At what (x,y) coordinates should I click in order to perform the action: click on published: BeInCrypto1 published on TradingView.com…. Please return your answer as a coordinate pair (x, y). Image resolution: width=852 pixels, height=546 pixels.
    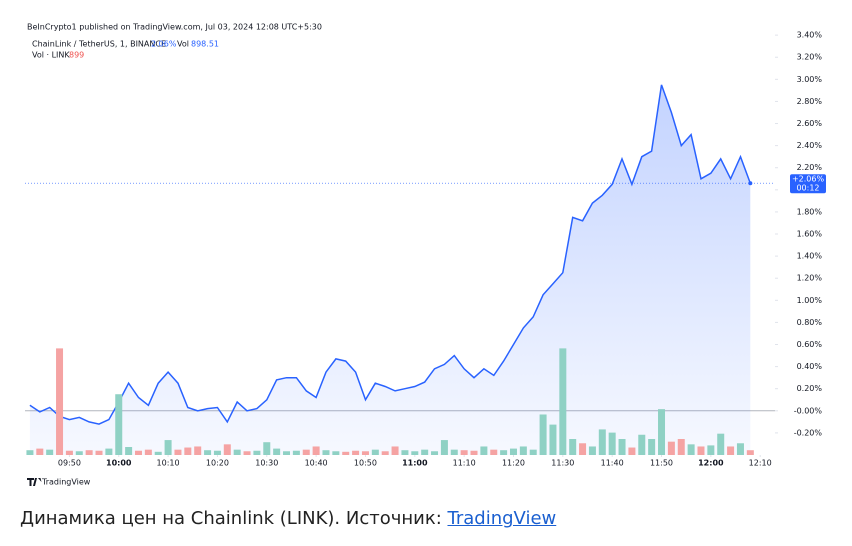
    Looking at the image, I should click on (174, 27).